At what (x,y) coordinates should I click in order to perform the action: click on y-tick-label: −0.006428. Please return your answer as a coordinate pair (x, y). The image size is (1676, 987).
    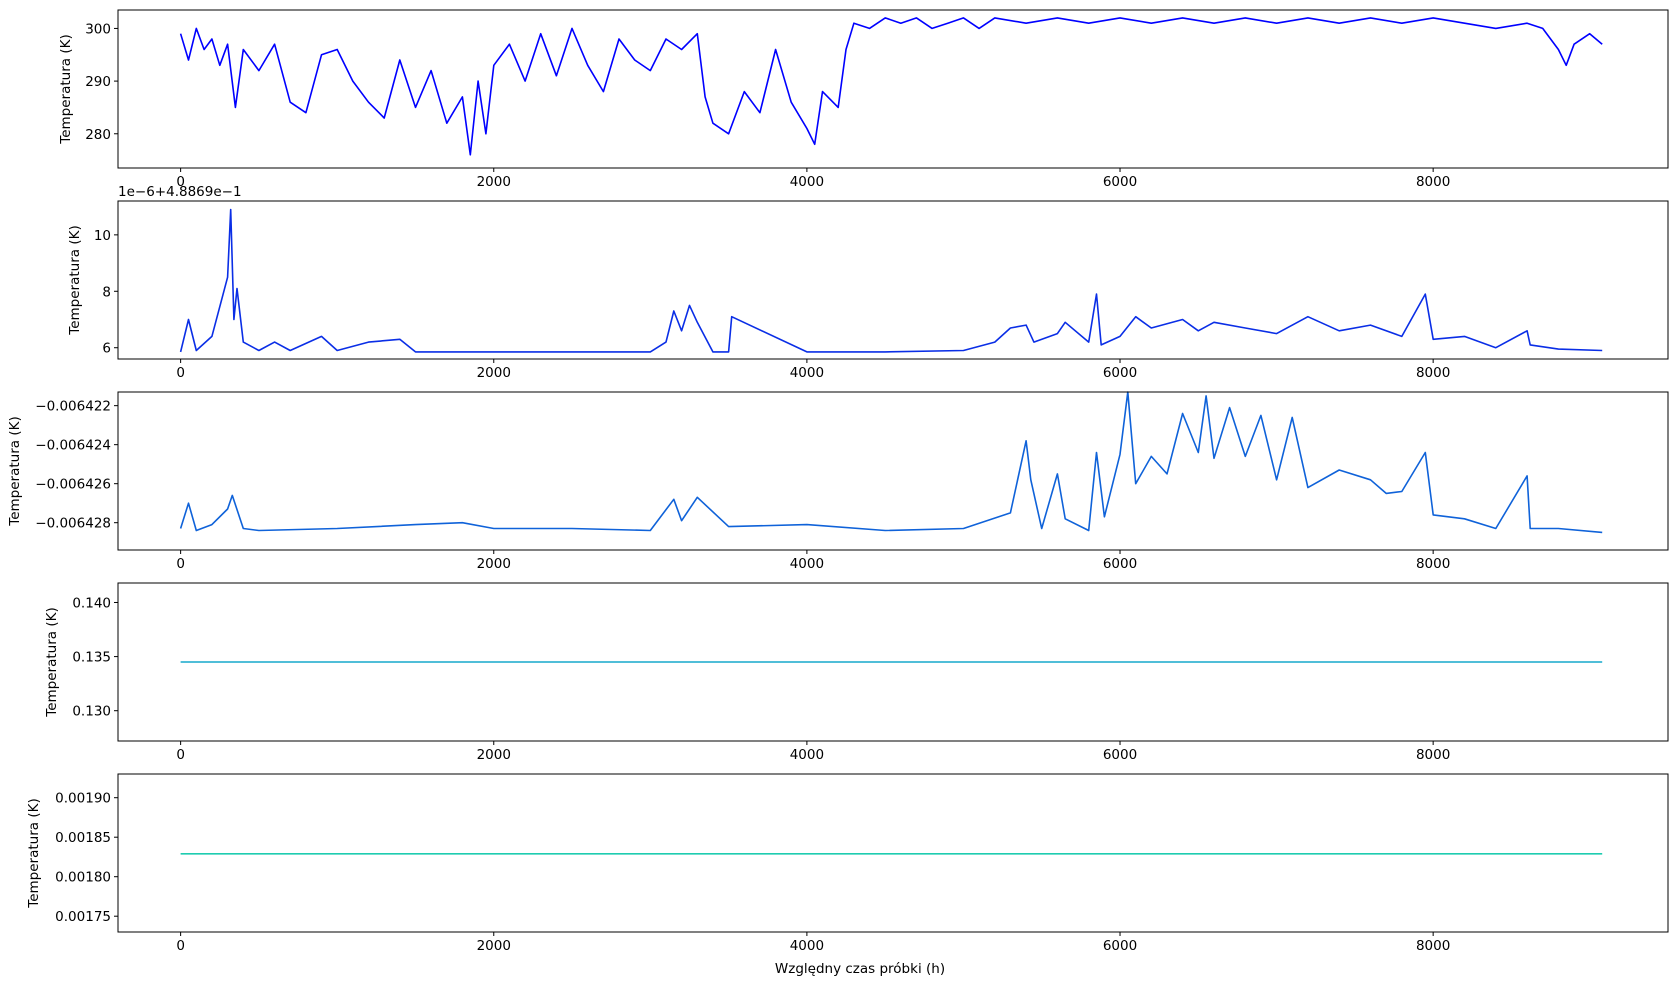
    Looking at the image, I should click on (73, 524).